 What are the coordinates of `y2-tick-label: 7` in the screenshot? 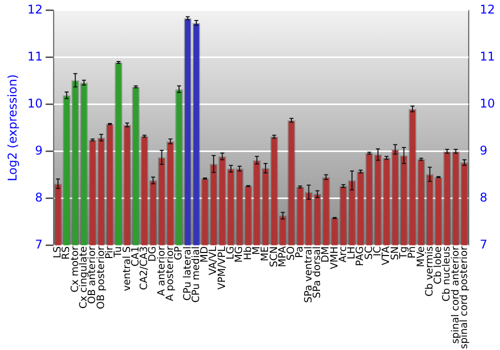 It's located at (484, 244).